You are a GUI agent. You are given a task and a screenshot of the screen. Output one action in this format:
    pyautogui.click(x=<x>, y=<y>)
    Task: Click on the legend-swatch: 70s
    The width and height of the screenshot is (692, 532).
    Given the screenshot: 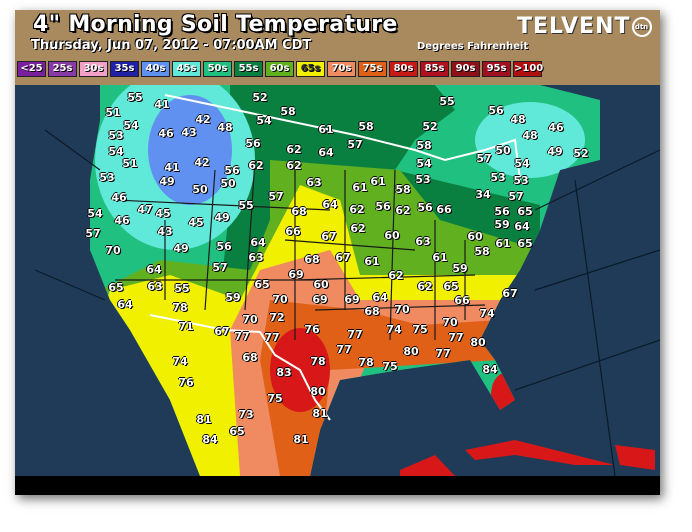 What is the action you would take?
    pyautogui.click(x=341, y=69)
    